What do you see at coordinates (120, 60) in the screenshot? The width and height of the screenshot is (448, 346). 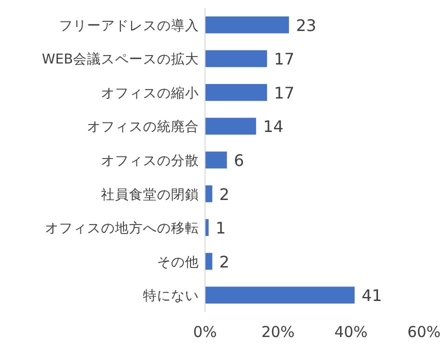 I see `y-tick-label: WEB会議スペースの拡大` at bounding box center [120, 60].